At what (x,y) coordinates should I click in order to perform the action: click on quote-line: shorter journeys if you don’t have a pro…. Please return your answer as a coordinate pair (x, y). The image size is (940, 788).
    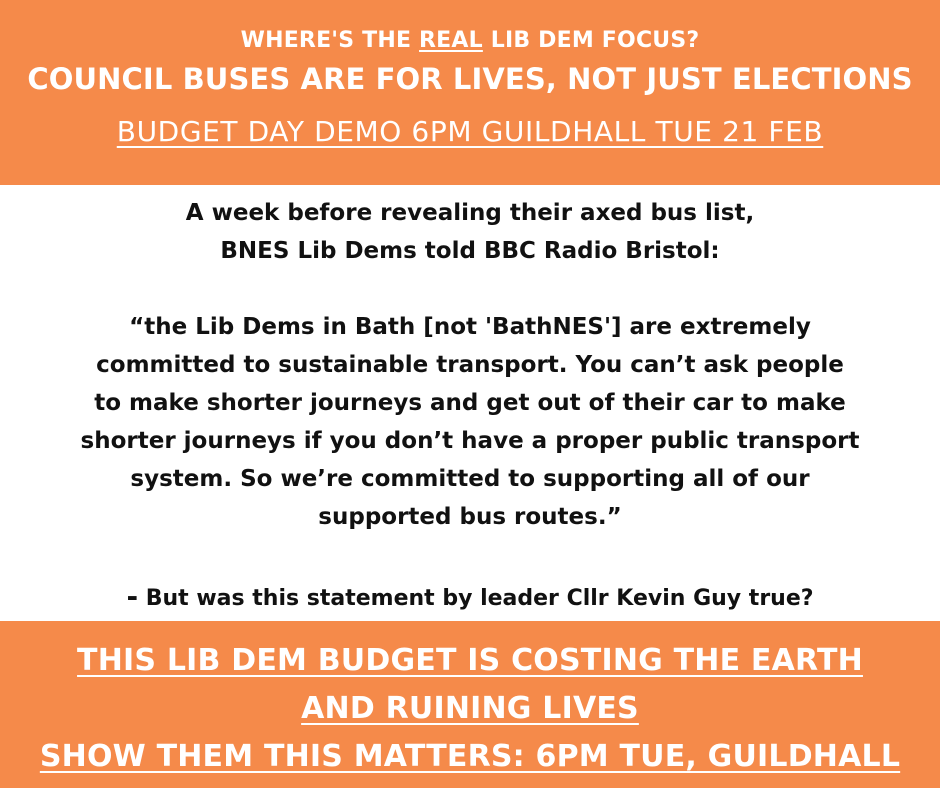
    Looking at the image, I should click on (470, 441).